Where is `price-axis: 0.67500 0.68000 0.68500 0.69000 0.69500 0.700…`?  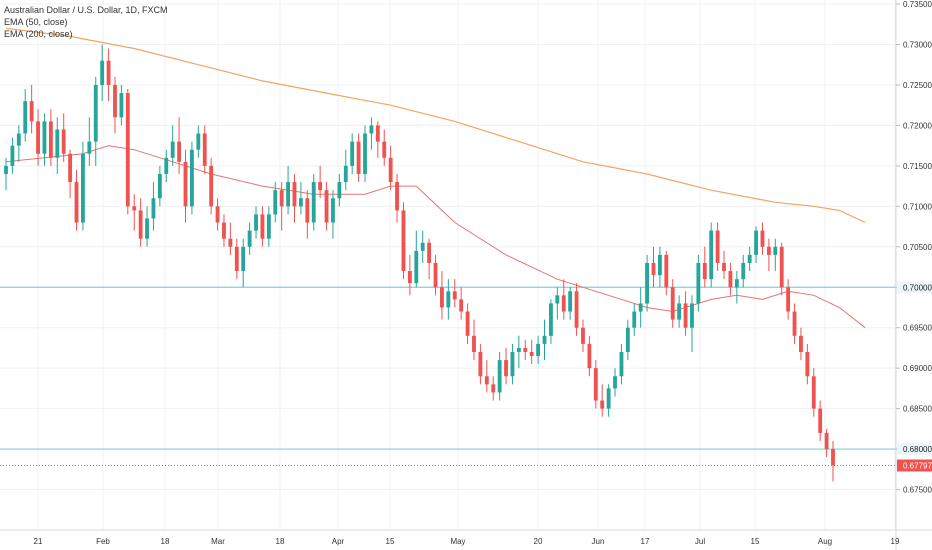
price-axis: 0.67500 0.68000 0.68500 0.69000 0.69500 0.700… is located at coordinates (913, 275).